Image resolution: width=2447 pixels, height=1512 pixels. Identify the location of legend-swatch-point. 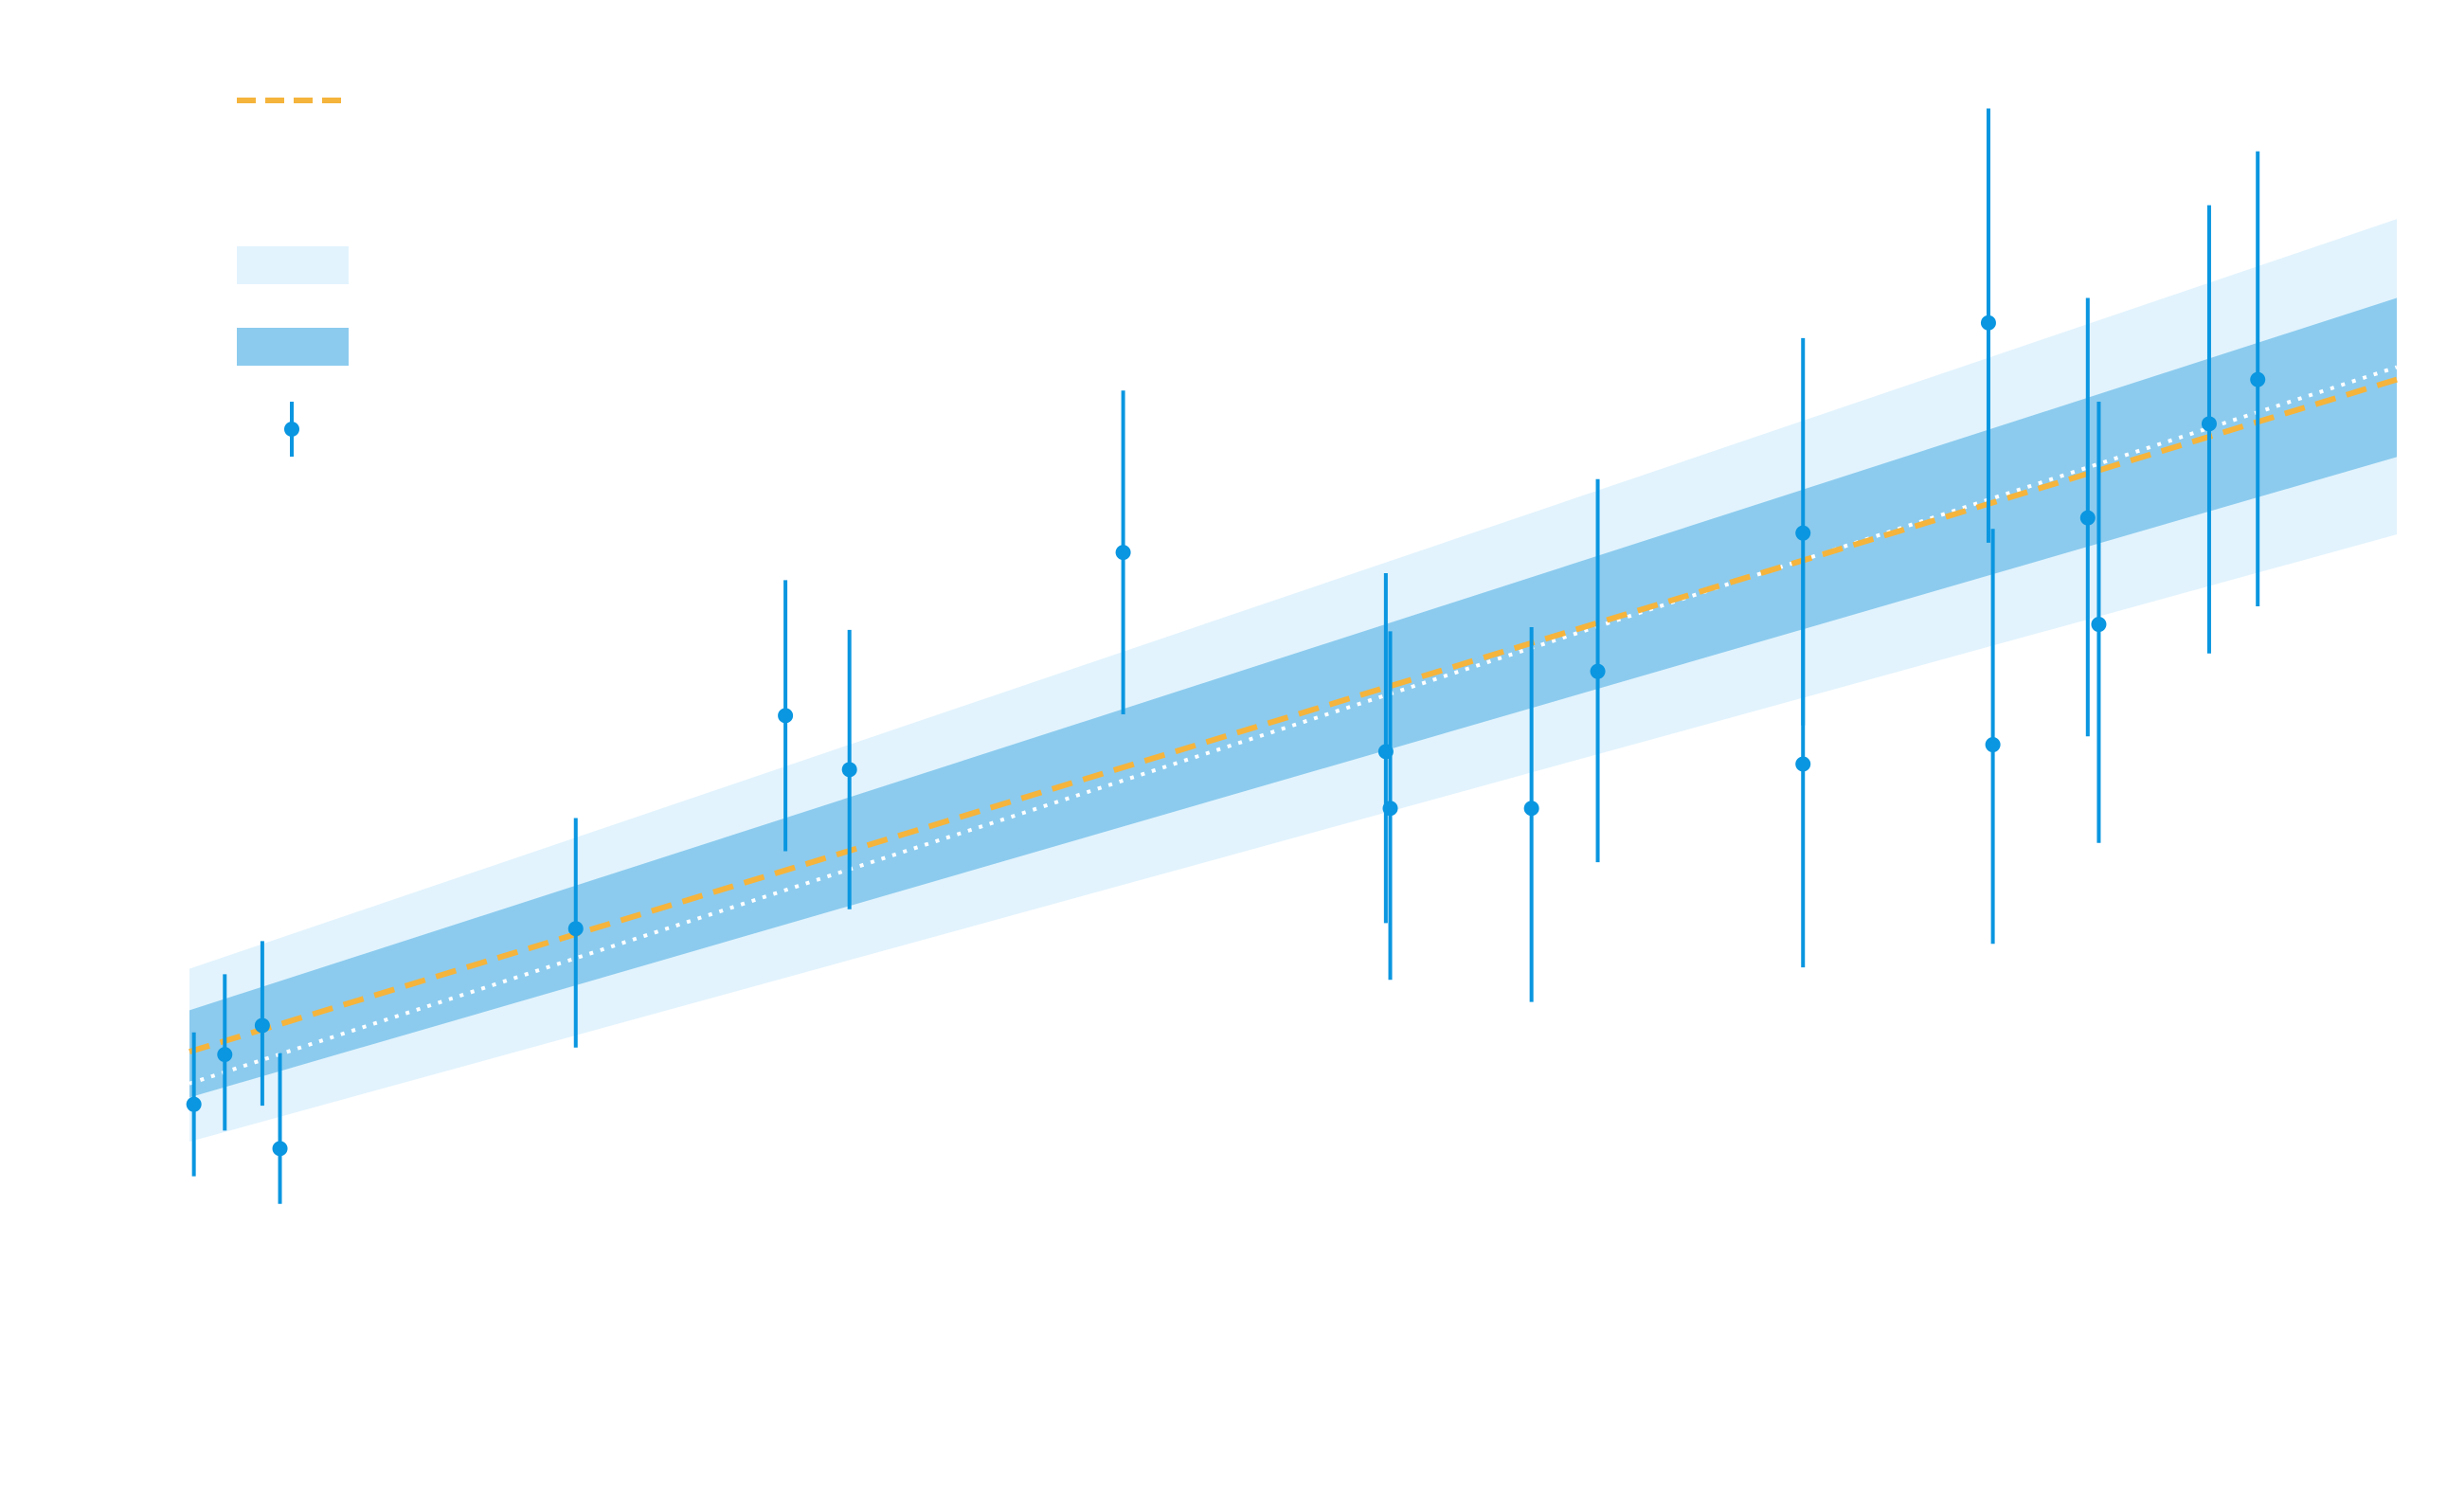
(291, 429).